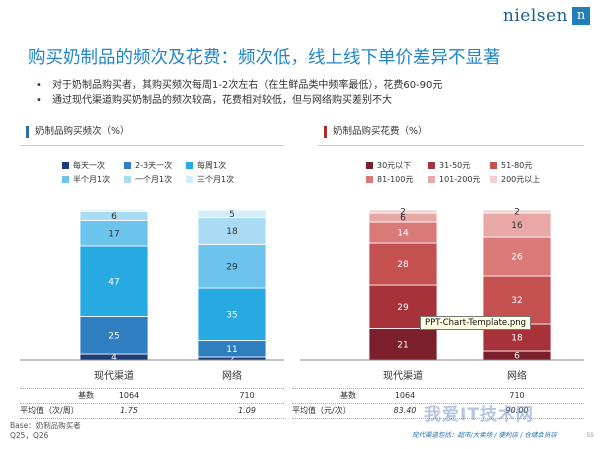 Image resolution: width=600 pixels, height=449 pixels. I want to click on data-label: 4, so click(114, 358).